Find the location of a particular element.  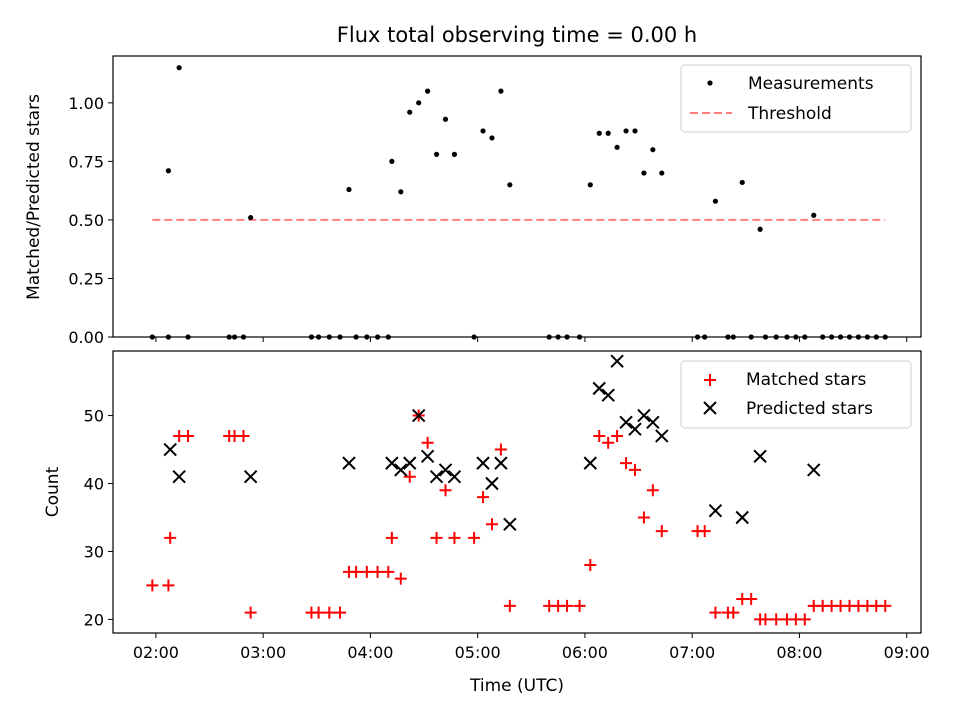

top-y-tick-label: 1.00 is located at coordinates (86, 103).